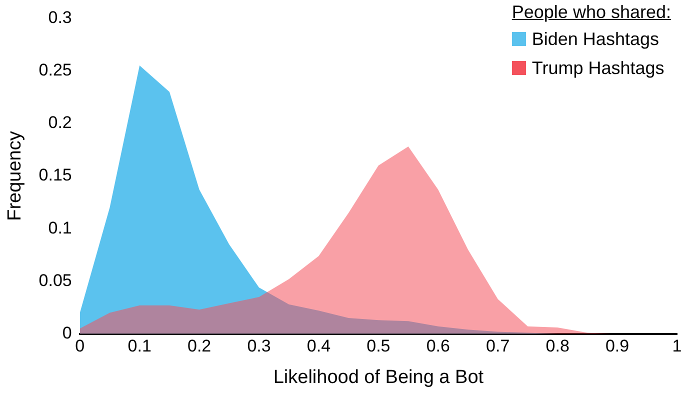 Image resolution: width=685 pixels, height=393 pixels. What do you see at coordinates (591, 12) in the screenshot?
I see `legend-title: People who shared:` at bounding box center [591, 12].